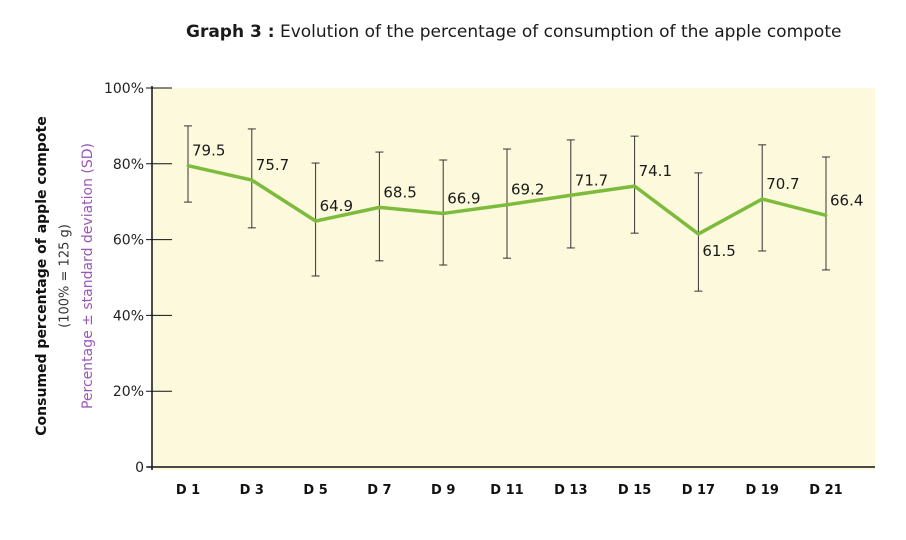  I want to click on data-label: 61.5, so click(718, 251).